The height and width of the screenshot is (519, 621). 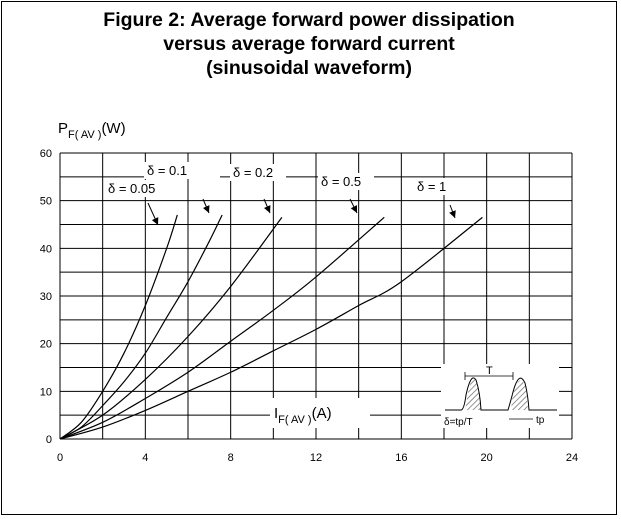 What do you see at coordinates (281, 194) in the screenshot?
I see `curve-labels: δ = 0.05 δ = 0.1 δ = 0.2 δ = 0.5 δ = 1` at bounding box center [281, 194].